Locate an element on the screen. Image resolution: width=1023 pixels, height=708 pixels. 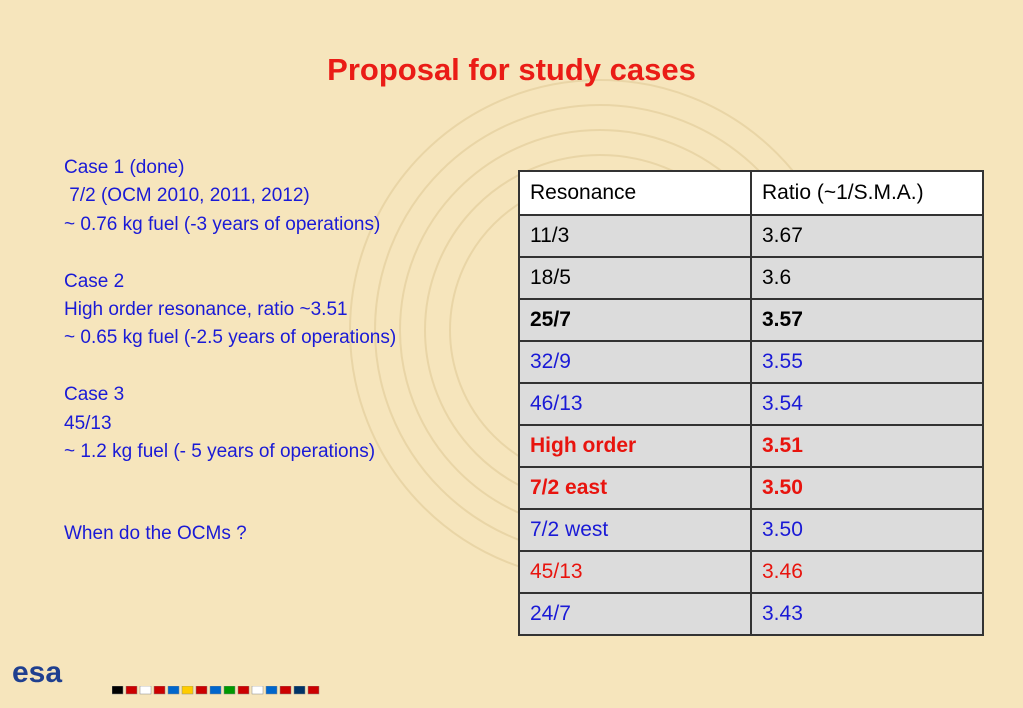
case-line: ~ 1.2 kg fuel (- 5 years of operations) is located at coordinates (220, 452).